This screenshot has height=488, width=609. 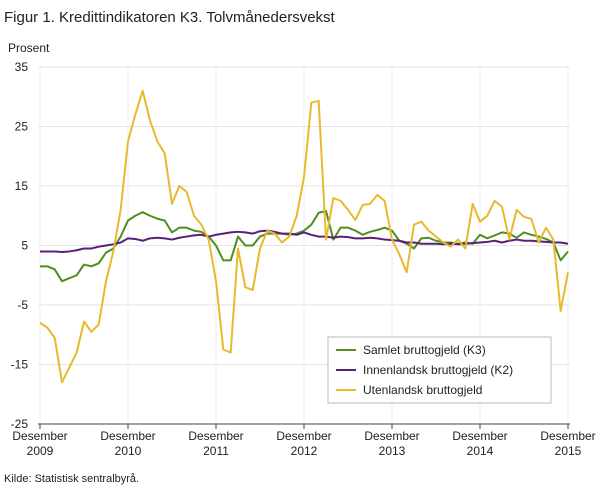 What do you see at coordinates (22, 127) in the screenshot?
I see `y-tick-label: 25` at bounding box center [22, 127].